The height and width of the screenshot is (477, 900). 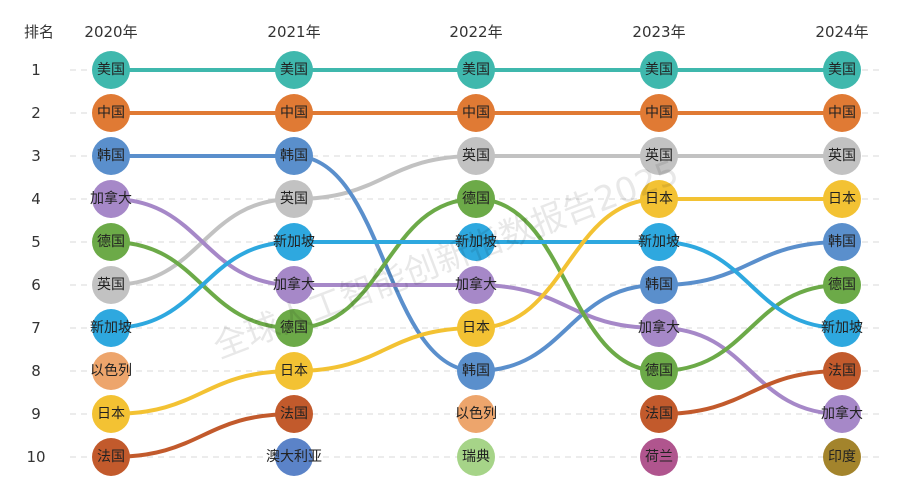 I want to click on node-2-3: 德国, so click(x=476, y=199).